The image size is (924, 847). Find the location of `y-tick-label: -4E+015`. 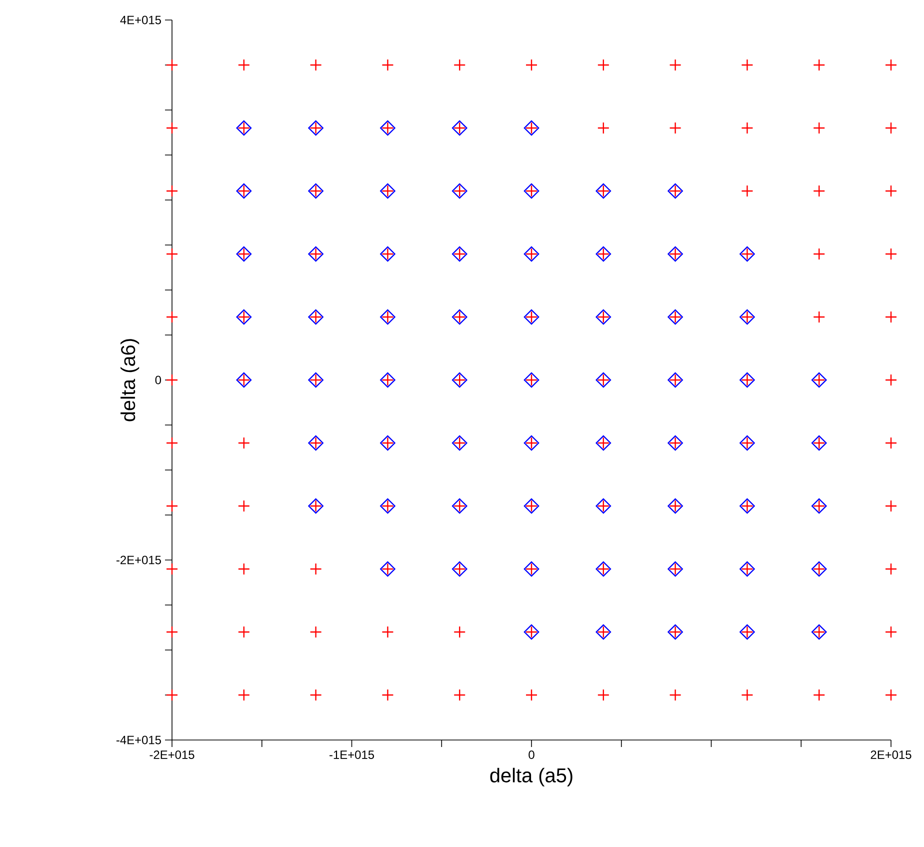

y-tick-label: -4E+015 is located at coordinates (138, 740).